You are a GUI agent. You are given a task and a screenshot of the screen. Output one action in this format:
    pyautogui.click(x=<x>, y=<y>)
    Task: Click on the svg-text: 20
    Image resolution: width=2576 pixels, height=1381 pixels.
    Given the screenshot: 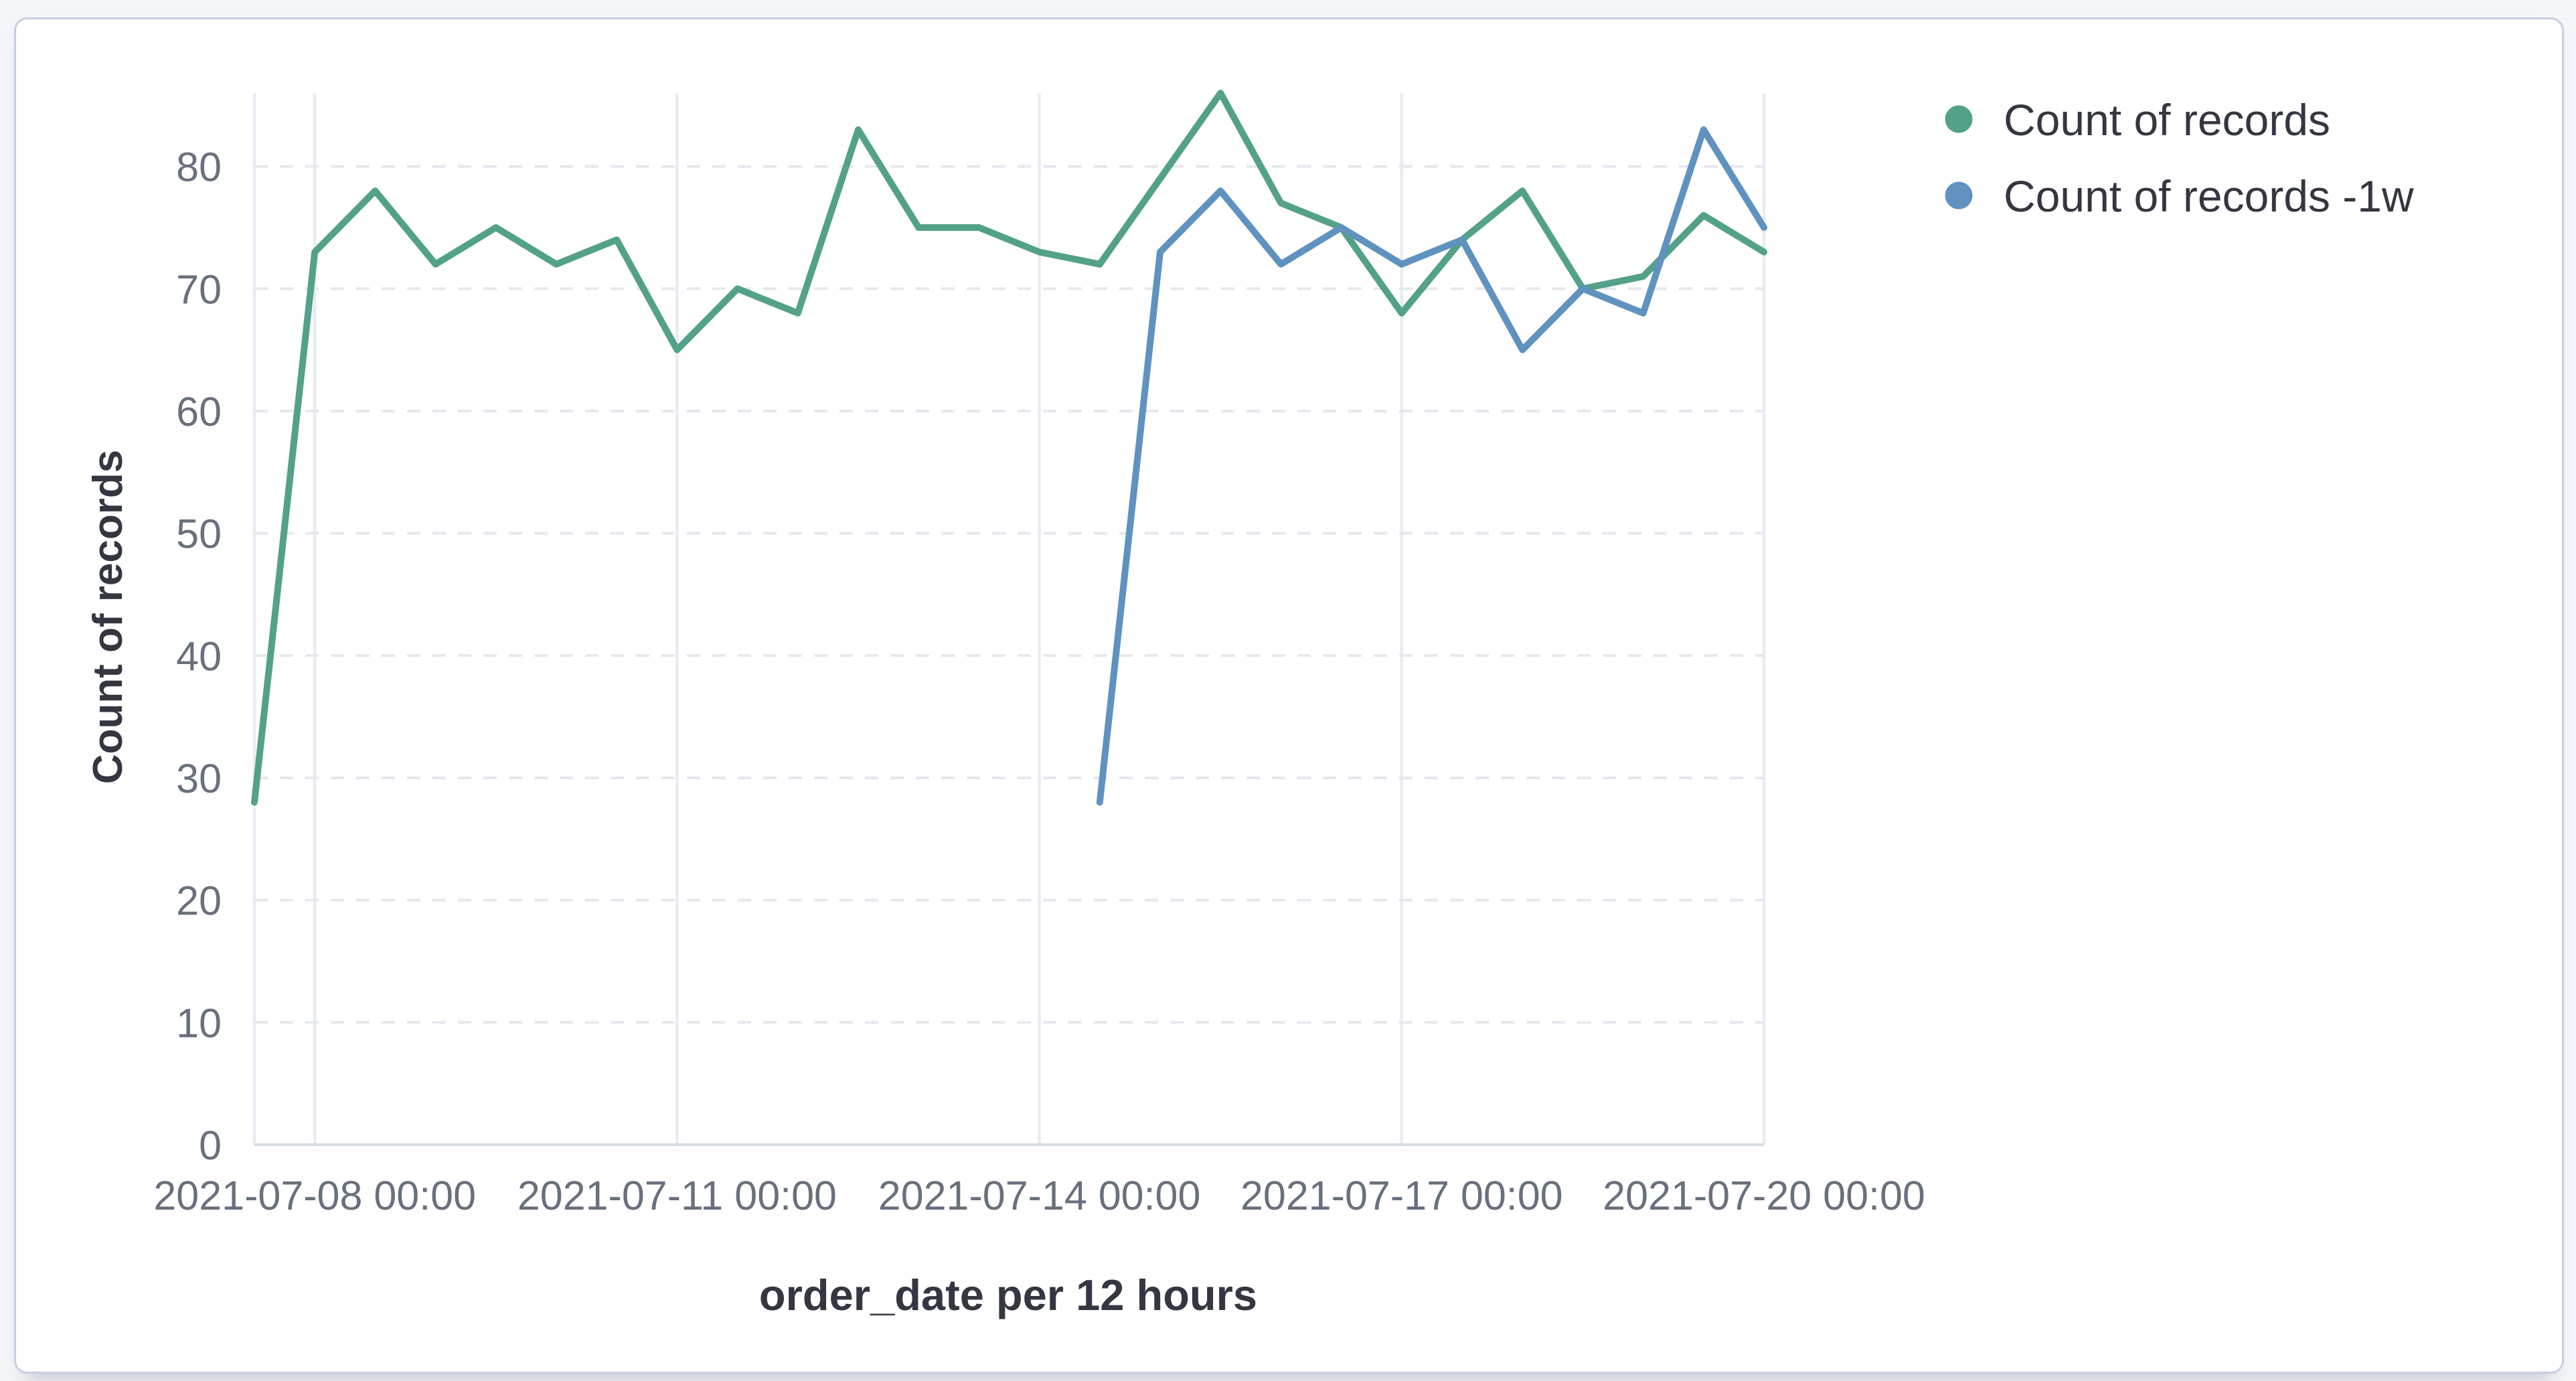 What is the action you would take?
    pyautogui.click(x=199, y=901)
    